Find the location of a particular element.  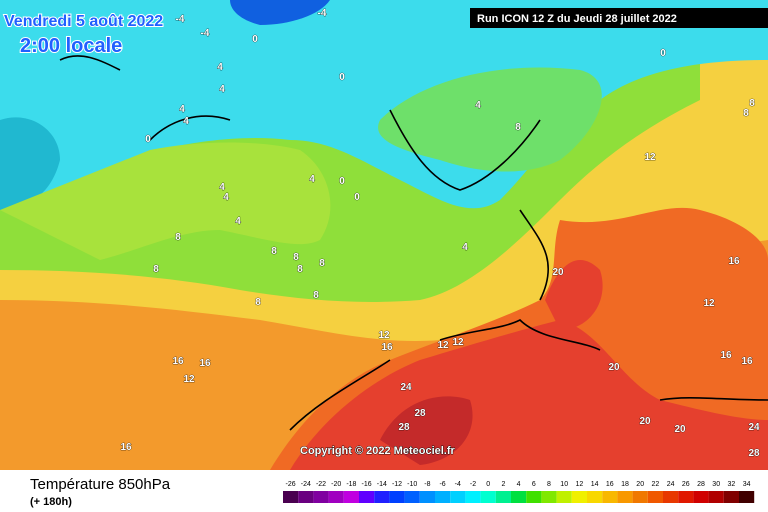

zone-green-north is located at coordinates (490, 119).